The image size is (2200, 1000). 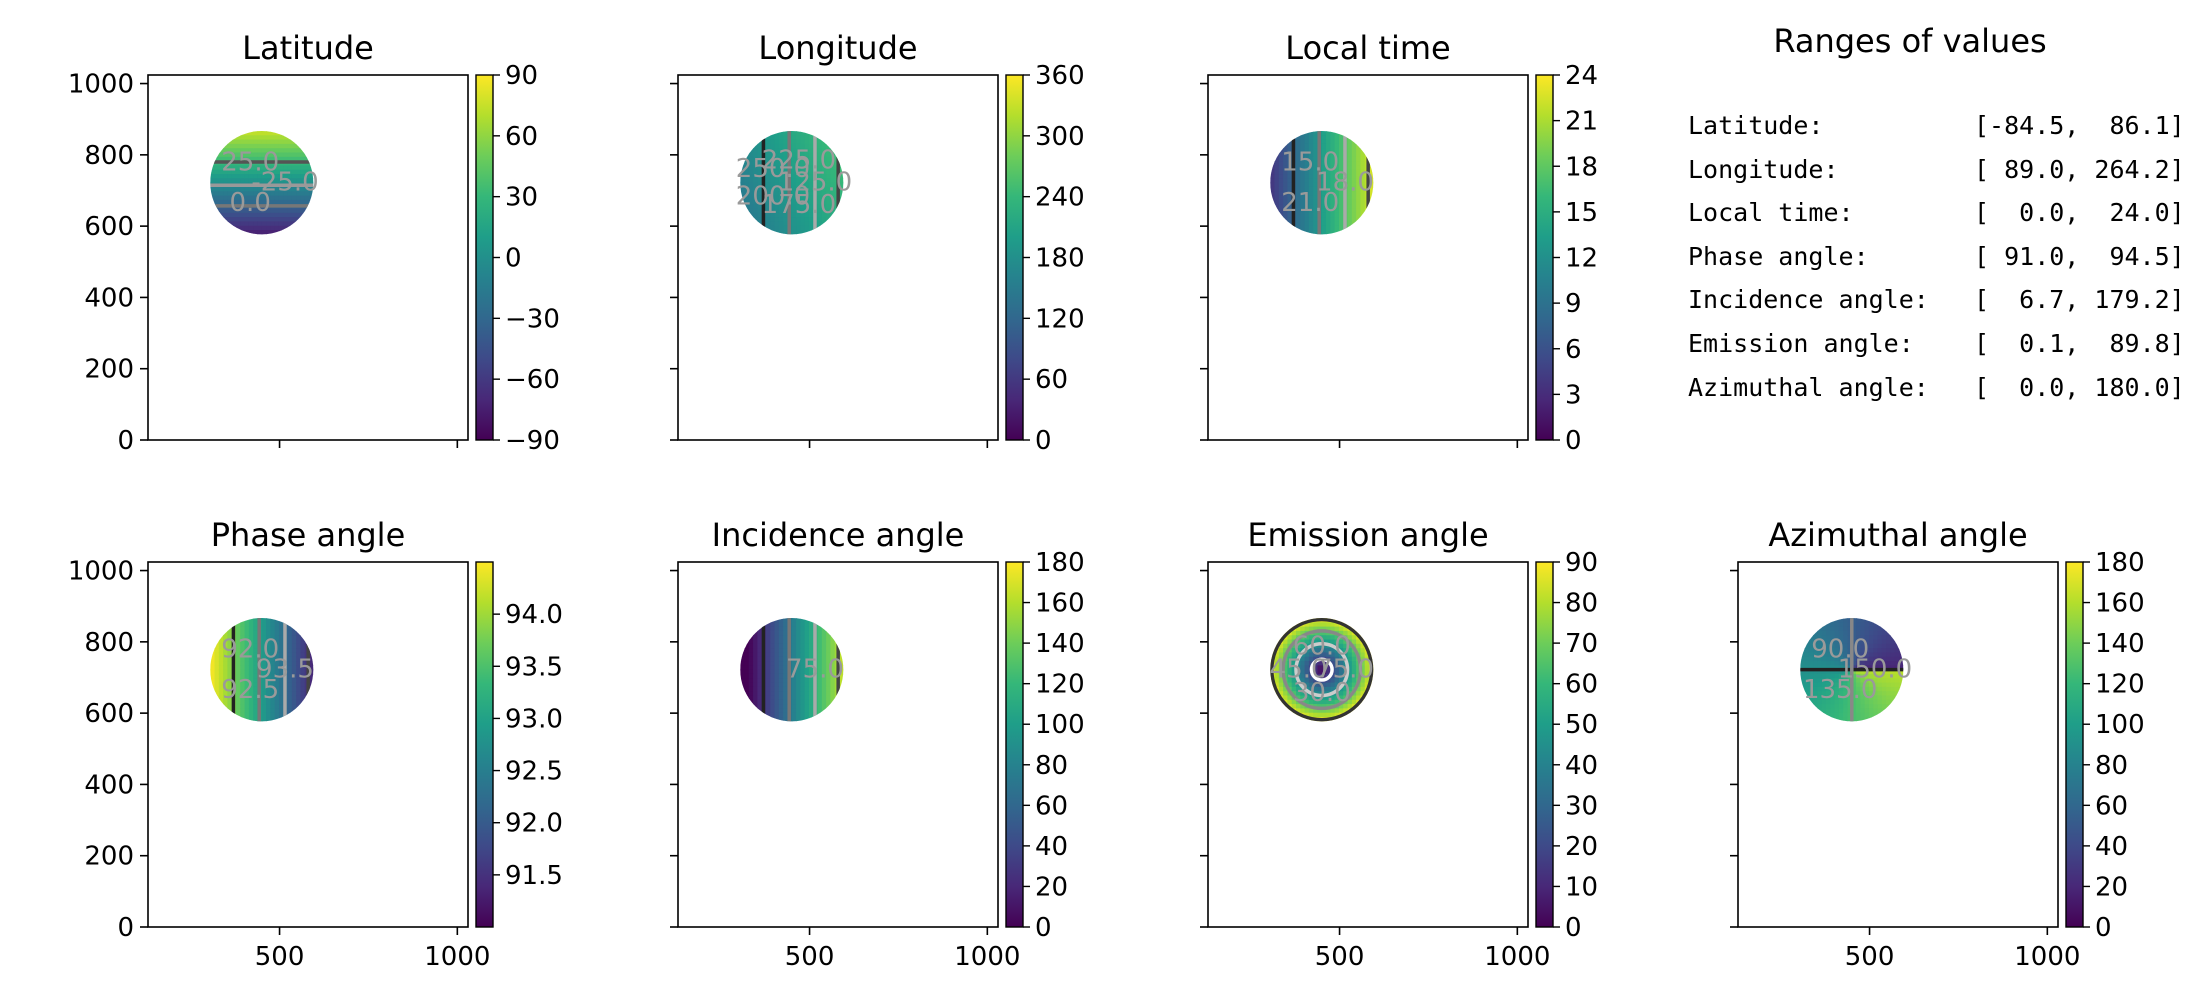 What do you see at coordinates (2079, 169) in the screenshot?
I see `ranges-value: [ 89.0, 264.2]` at bounding box center [2079, 169].